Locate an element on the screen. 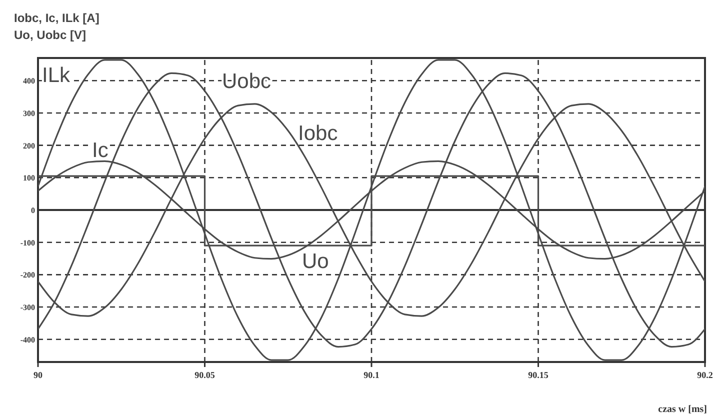 The width and height of the screenshot is (715, 417). y-tick-label: 400 is located at coordinates (29, 81).